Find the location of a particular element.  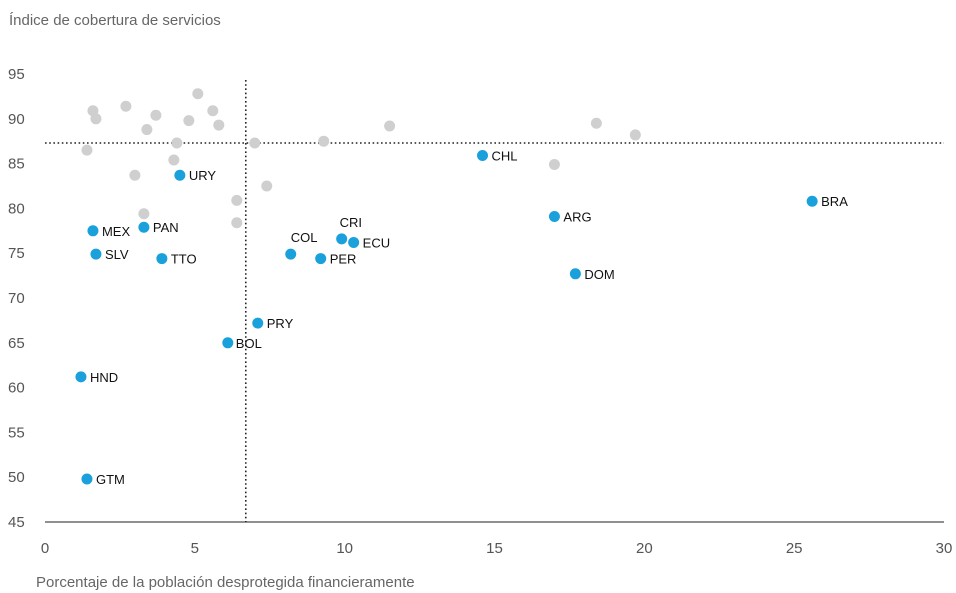

y-tick-label: 90 is located at coordinates (16, 119).